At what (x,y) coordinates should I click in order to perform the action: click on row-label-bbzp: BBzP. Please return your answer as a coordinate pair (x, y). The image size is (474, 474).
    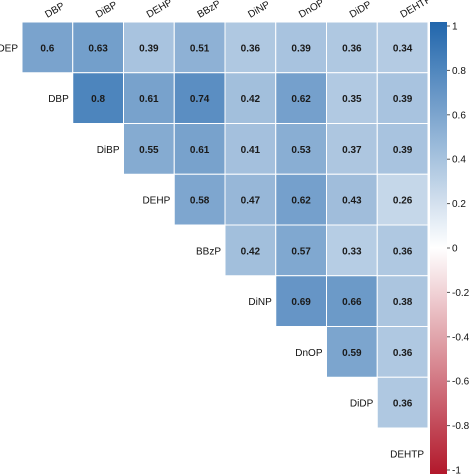
    Looking at the image, I should click on (208, 251).